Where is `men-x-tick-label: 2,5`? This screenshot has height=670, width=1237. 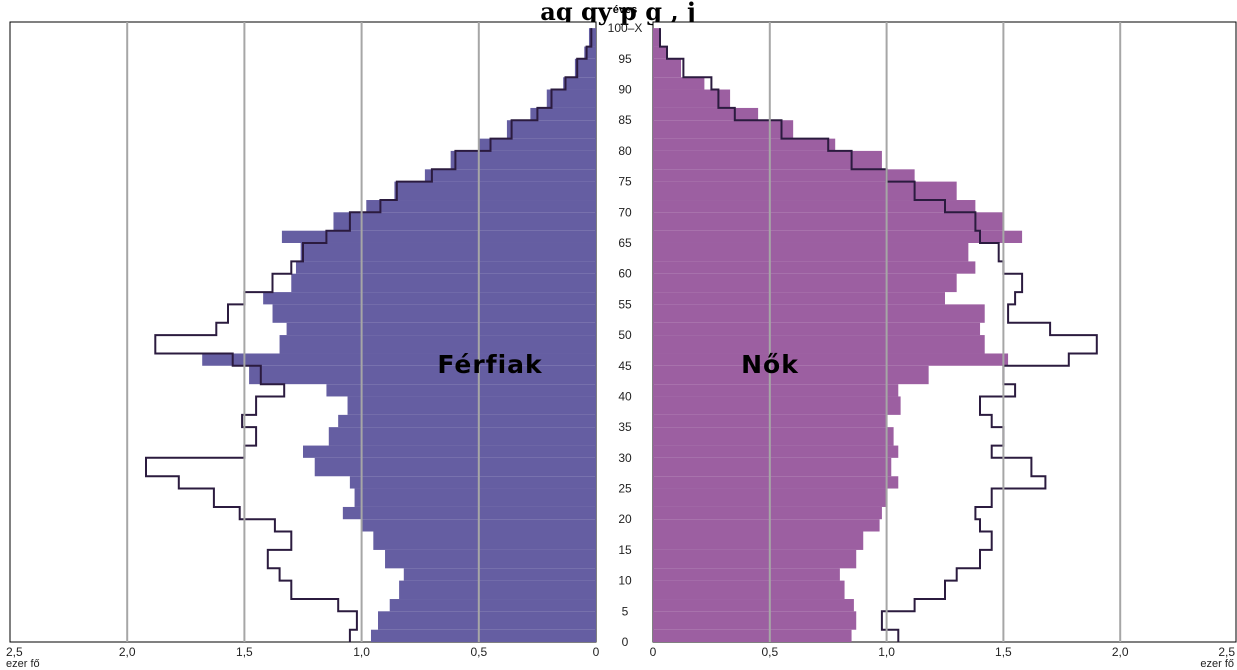
men-x-tick-label: 2,5 is located at coordinates (14, 652).